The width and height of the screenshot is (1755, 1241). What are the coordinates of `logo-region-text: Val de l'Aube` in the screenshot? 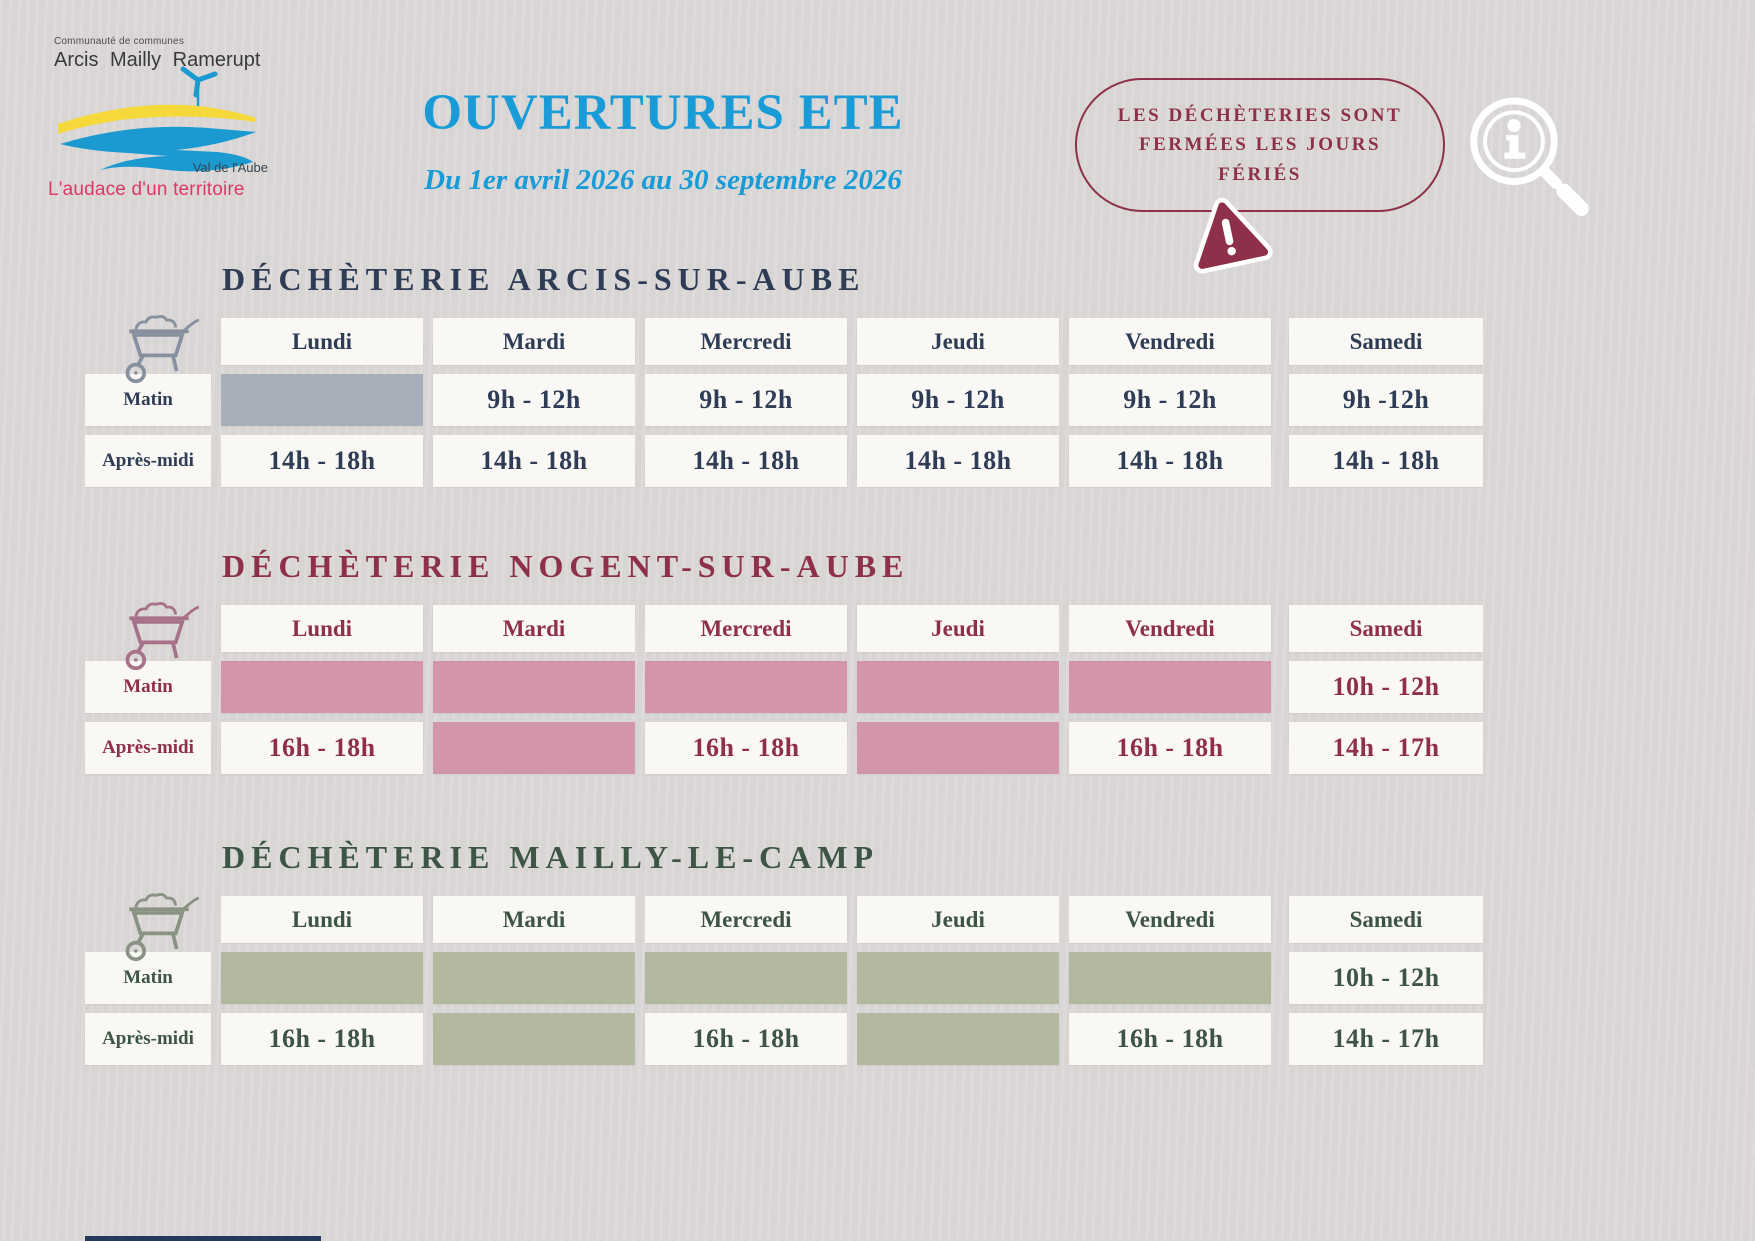 It's located at (230, 167).